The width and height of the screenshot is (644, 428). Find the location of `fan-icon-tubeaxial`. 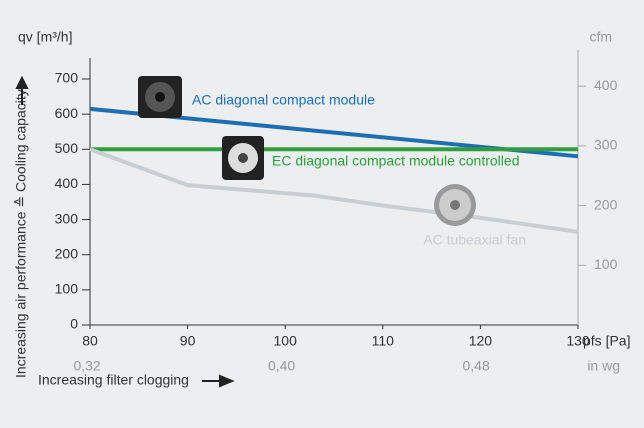

fan-icon-tubeaxial is located at coordinates (455, 205).